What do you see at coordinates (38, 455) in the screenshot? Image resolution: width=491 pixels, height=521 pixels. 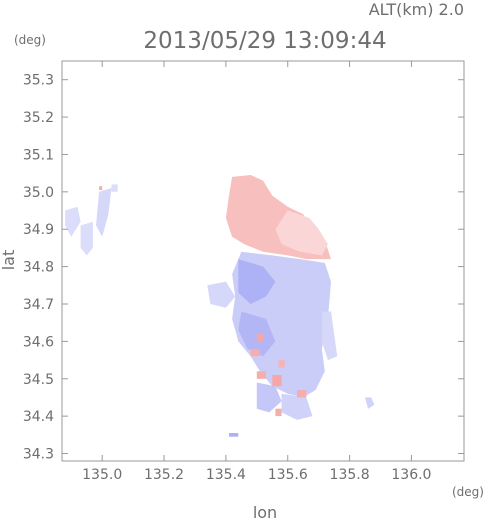 I see `y-tick-label: 34.3` at bounding box center [38, 455].